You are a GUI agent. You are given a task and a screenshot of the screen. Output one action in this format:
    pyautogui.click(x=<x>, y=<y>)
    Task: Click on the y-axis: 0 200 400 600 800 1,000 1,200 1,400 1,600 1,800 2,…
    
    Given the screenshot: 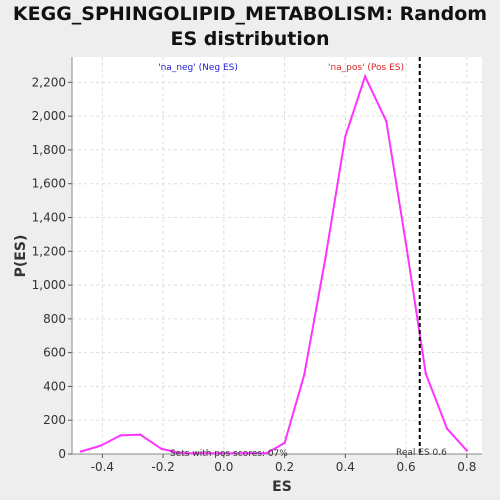 What is the action you would take?
    pyautogui.click(x=52, y=259)
    